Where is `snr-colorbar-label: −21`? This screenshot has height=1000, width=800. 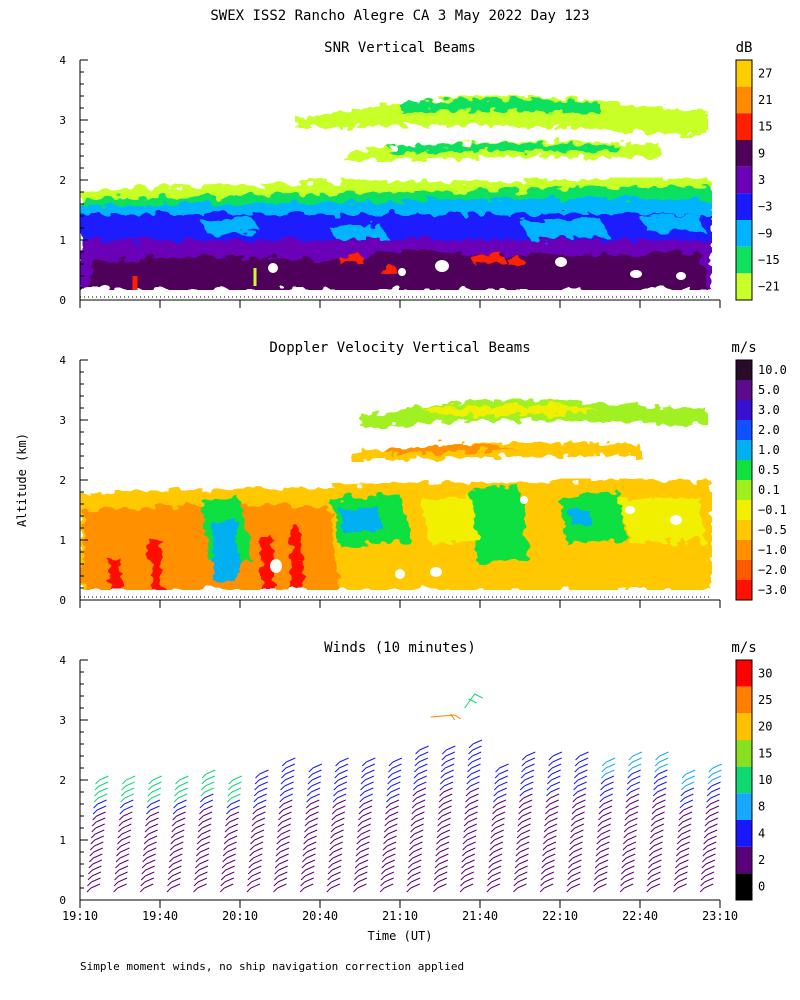 snr-colorbar-label: −21 is located at coordinates (769, 287).